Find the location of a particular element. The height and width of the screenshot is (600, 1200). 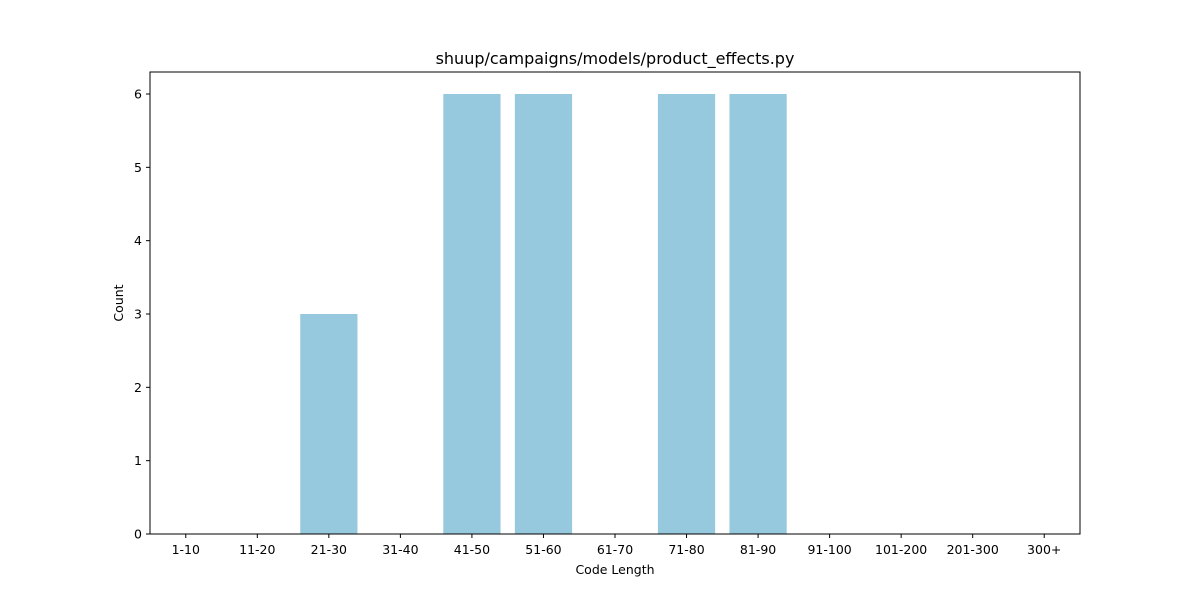

x-tick-label: 91-100 is located at coordinates (829, 549).